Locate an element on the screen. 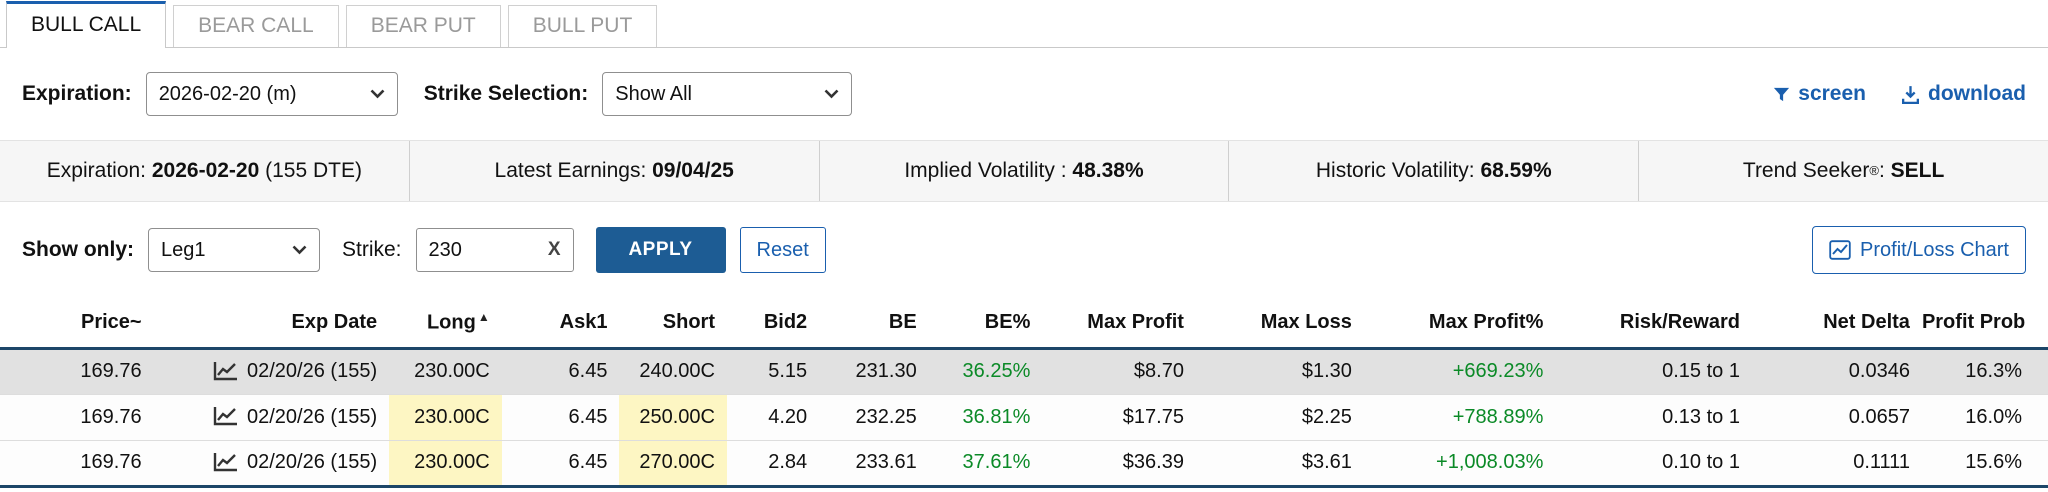 The width and height of the screenshot is (2048, 492). column-header-risk_reward: Risk/Reward is located at coordinates (1653, 324).